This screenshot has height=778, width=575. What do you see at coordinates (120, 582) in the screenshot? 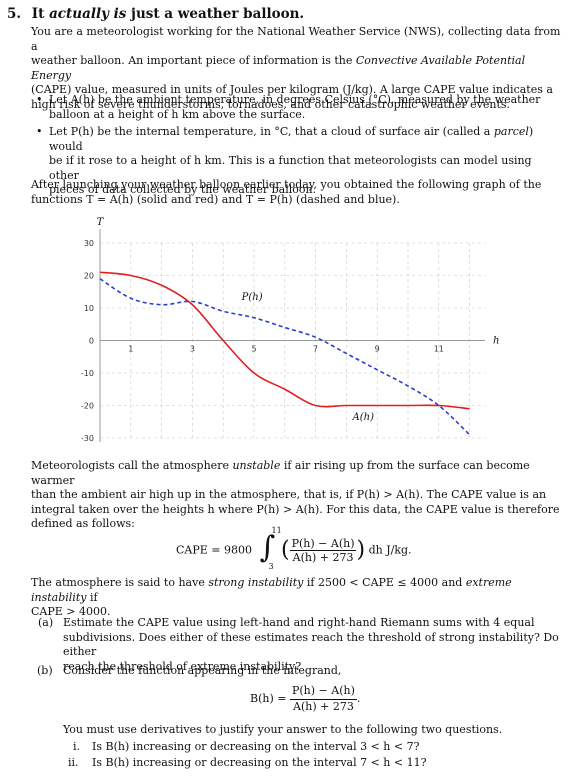
I see `para3-line-1a: The atmosphere is said to have` at bounding box center [120, 582].